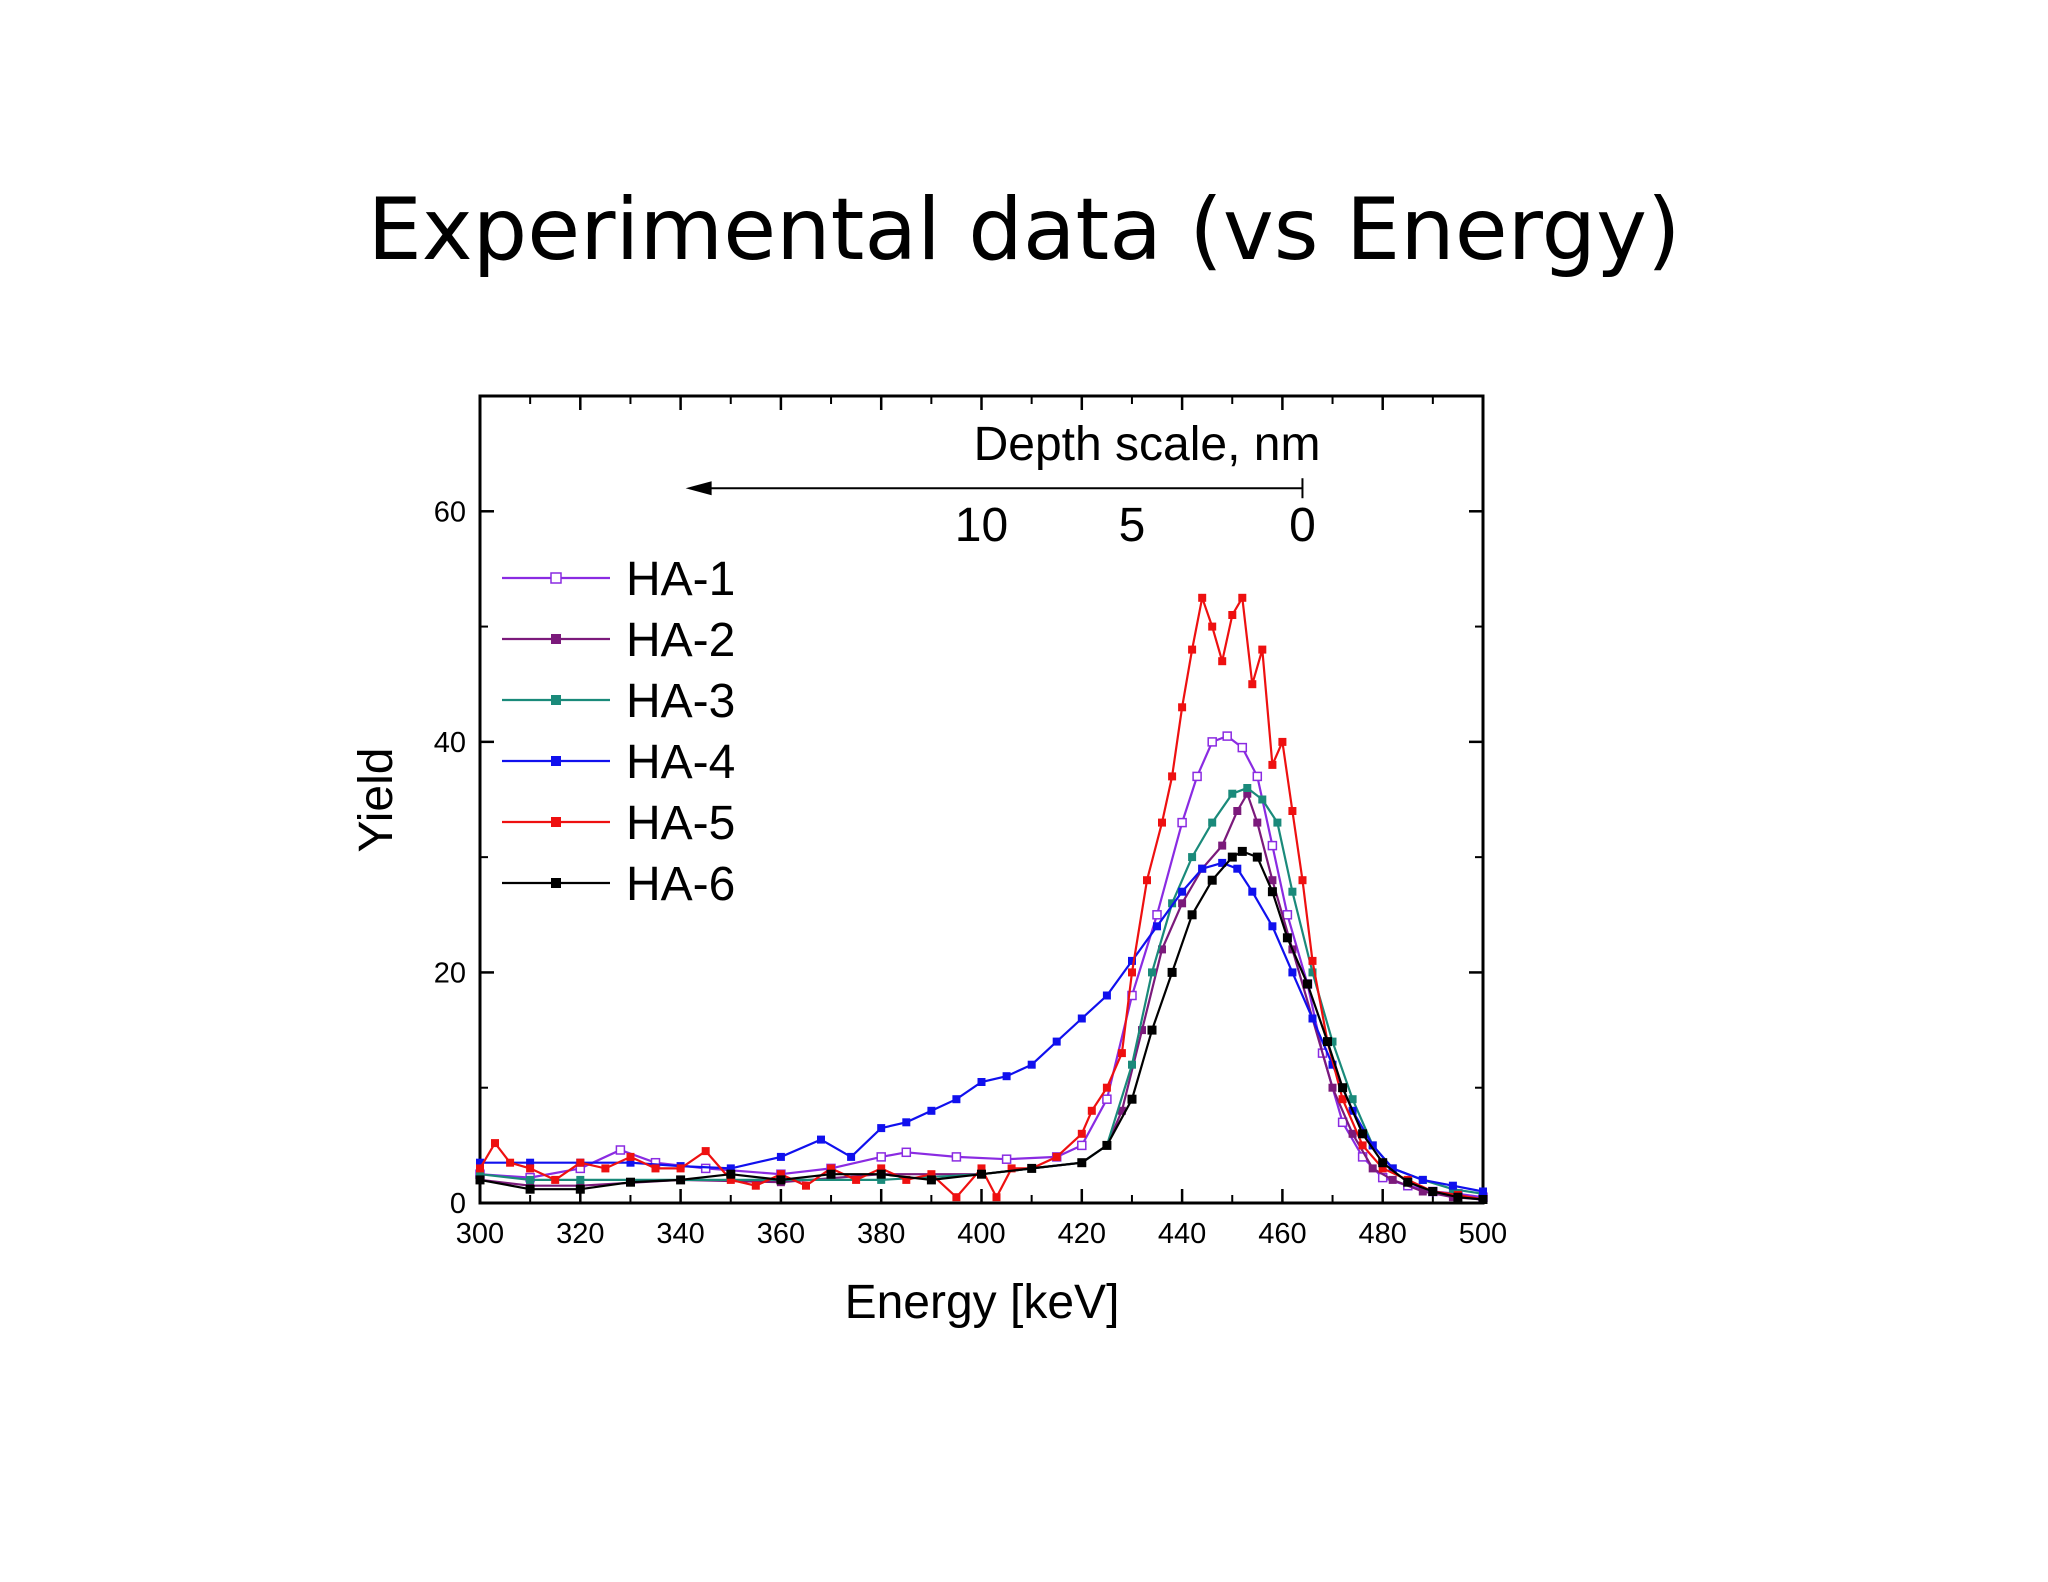  What do you see at coordinates (1383, 1234) in the screenshot?
I see `x-tick-label: 480` at bounding box center [1383, 1234].